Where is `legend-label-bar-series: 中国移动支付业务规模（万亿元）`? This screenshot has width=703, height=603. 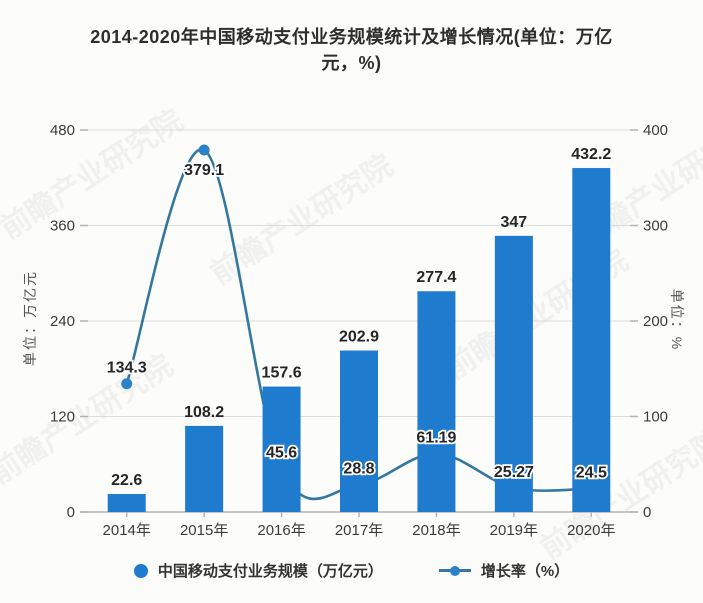
legend-label-bar-series: 中国移动支付业务规模（万亿元） is located at coordinates (270, 571).